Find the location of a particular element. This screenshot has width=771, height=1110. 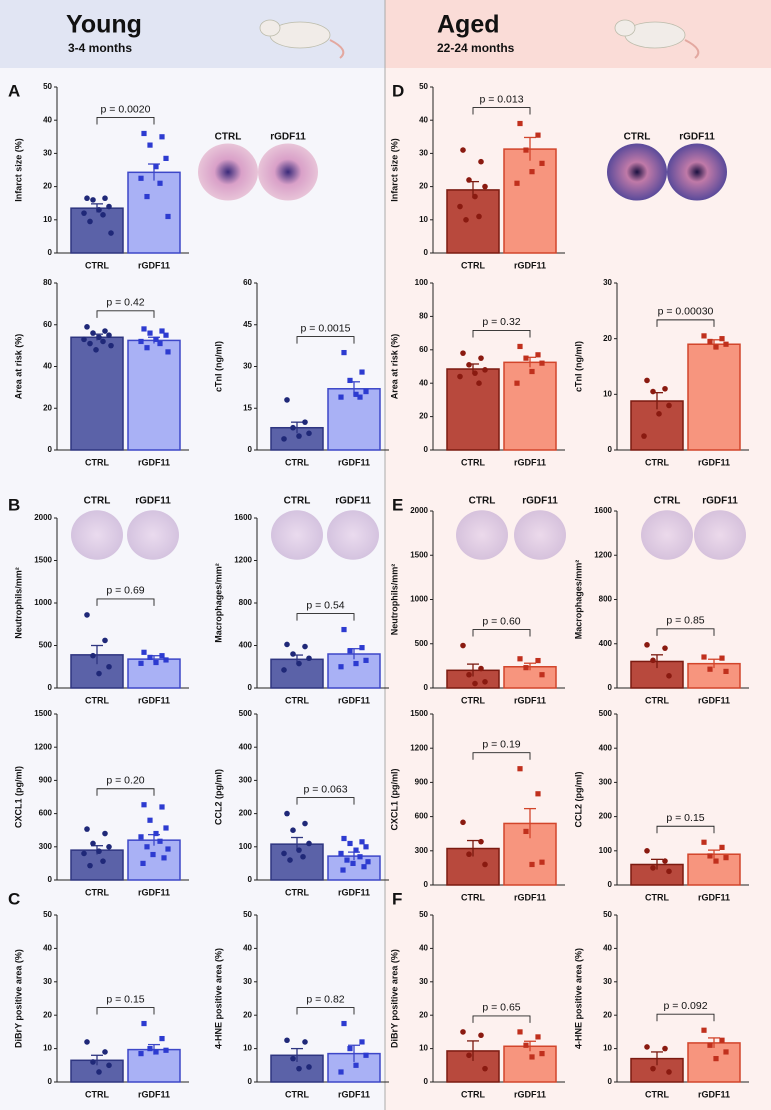

y-tick-label: 50 is located at coordinates (423, 86).